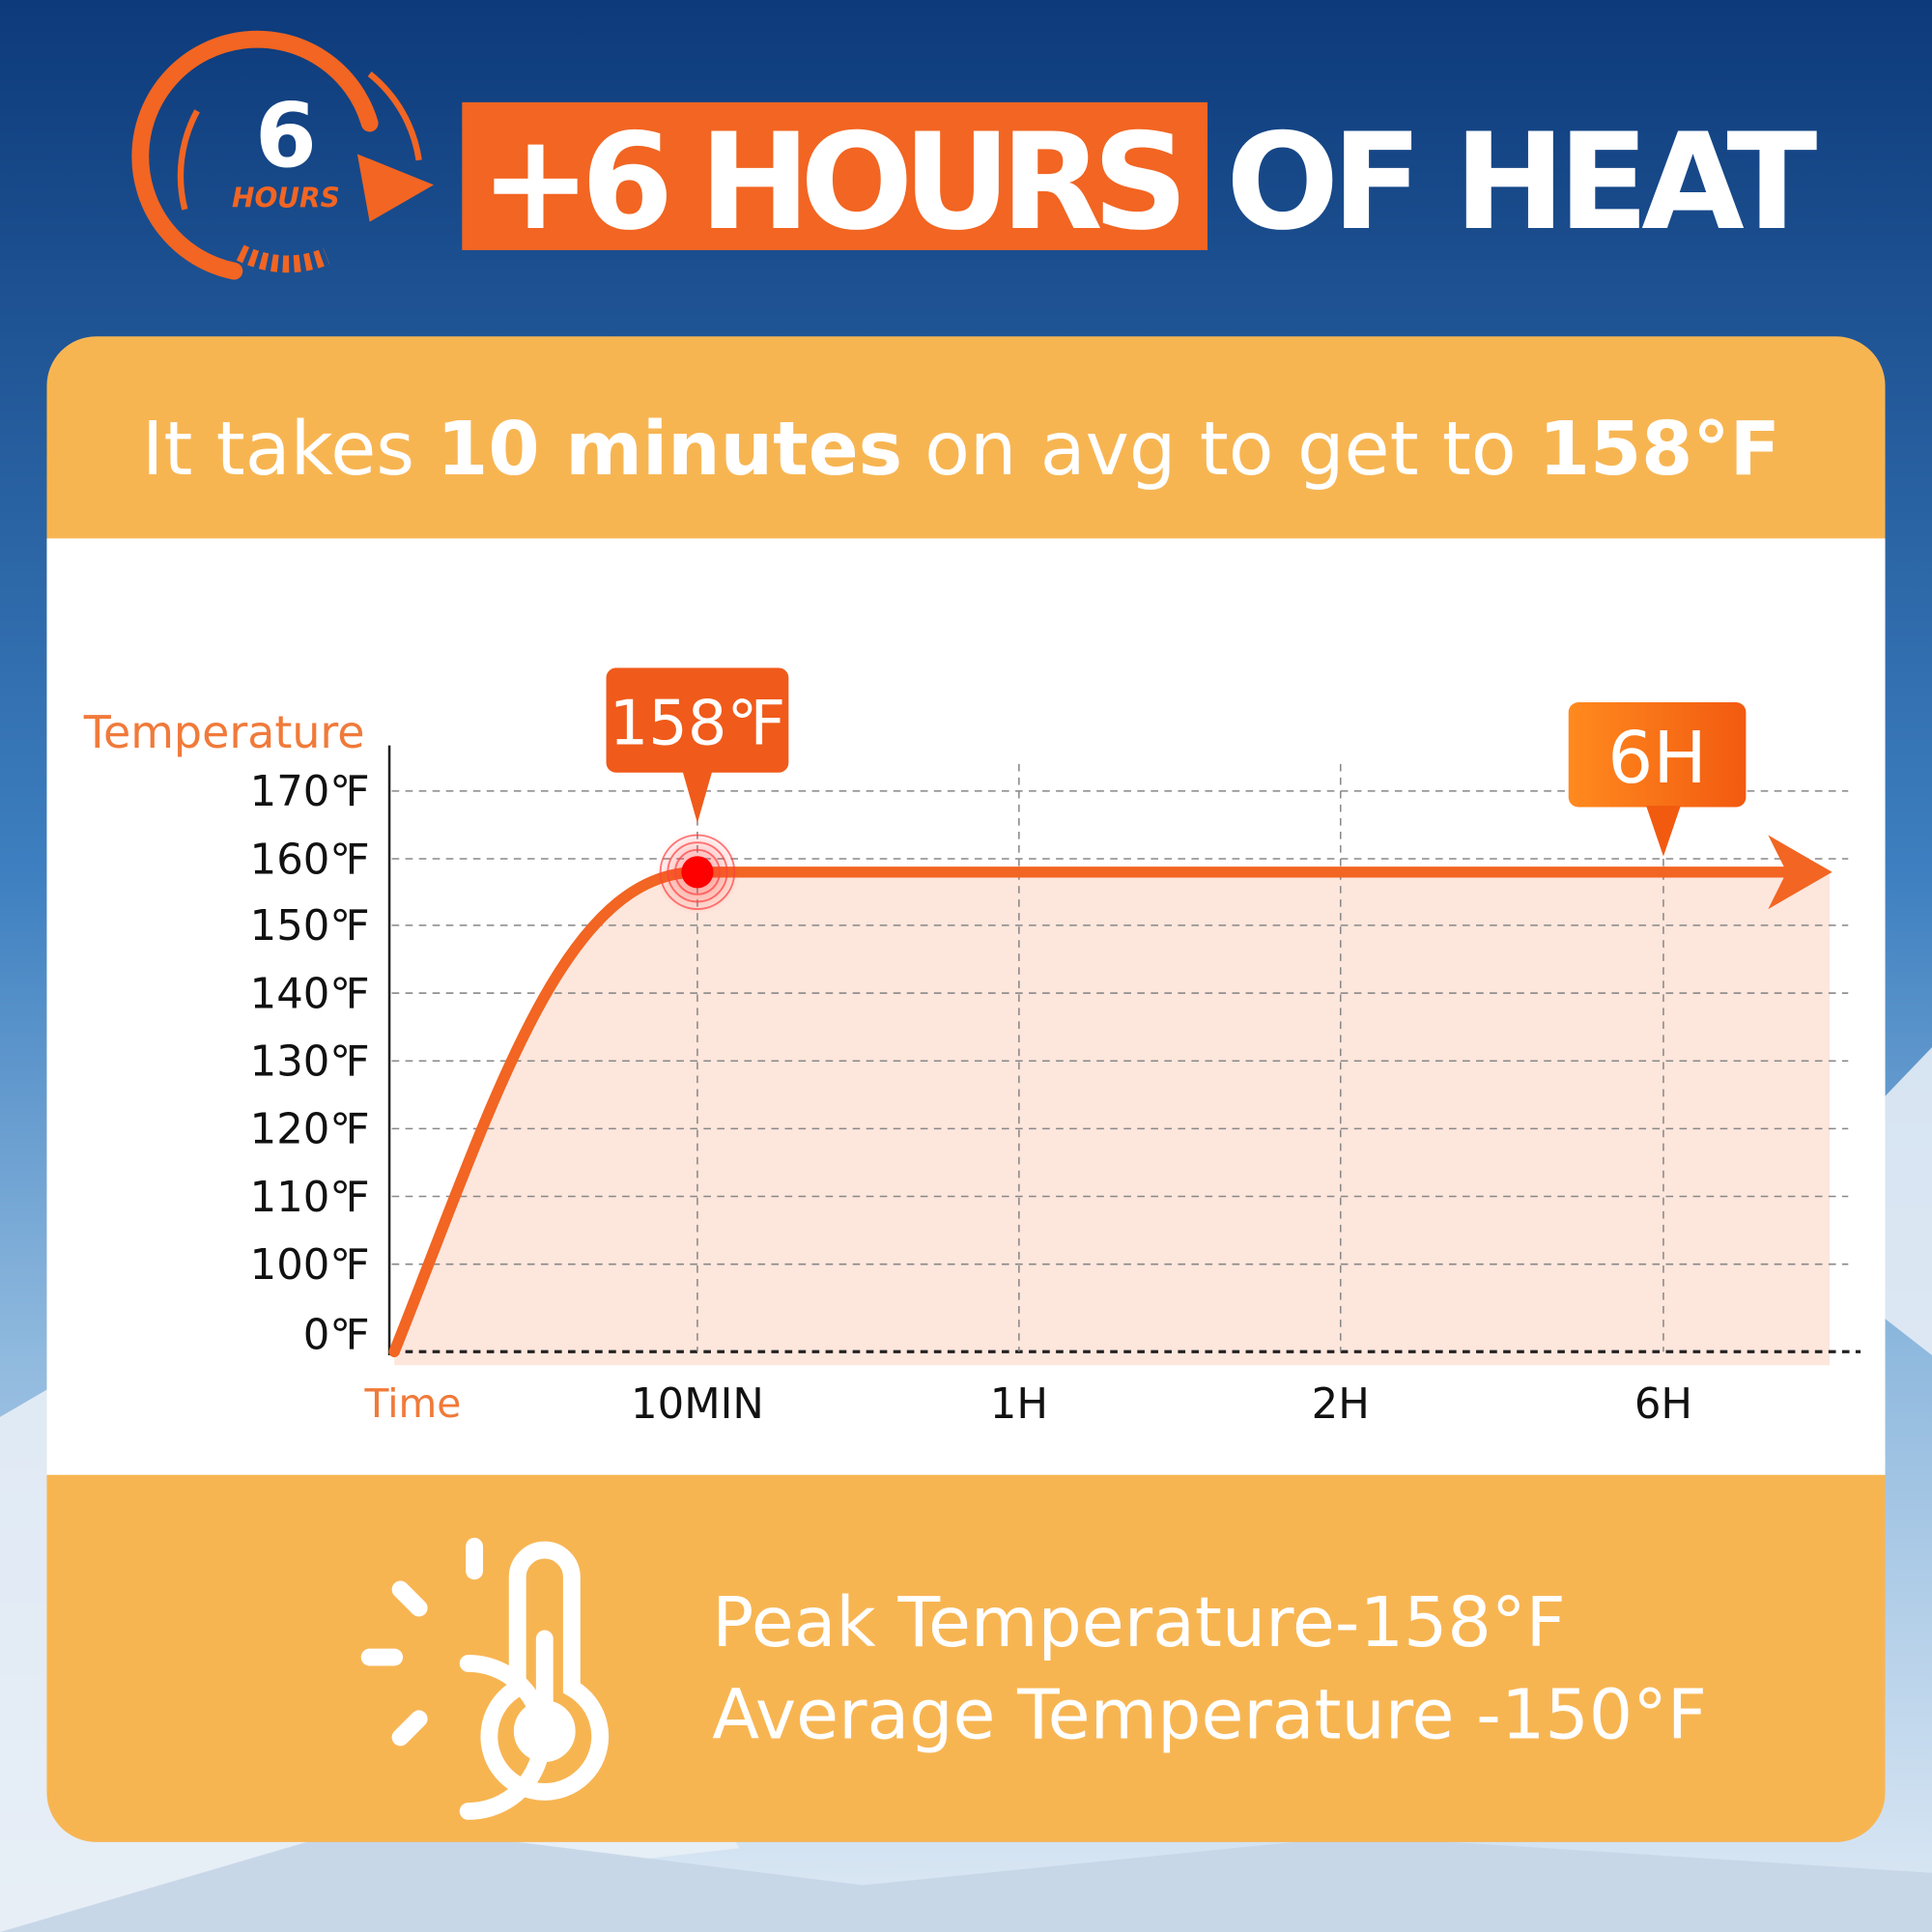  I want to click on subtitle: It takes 10 minutes on avg to get to 158°F, so click(961, 450).